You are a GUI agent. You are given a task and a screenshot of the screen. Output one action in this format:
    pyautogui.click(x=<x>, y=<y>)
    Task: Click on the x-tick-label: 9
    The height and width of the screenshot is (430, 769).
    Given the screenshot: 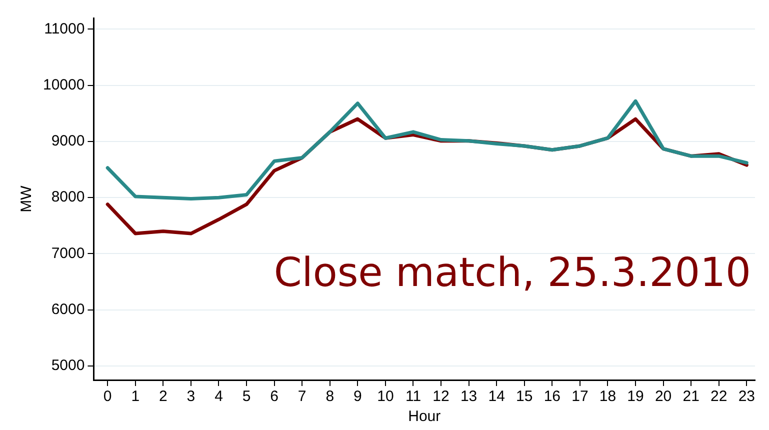 What is the action you would take?
    pyautogui.click(x=358, y=397)
    